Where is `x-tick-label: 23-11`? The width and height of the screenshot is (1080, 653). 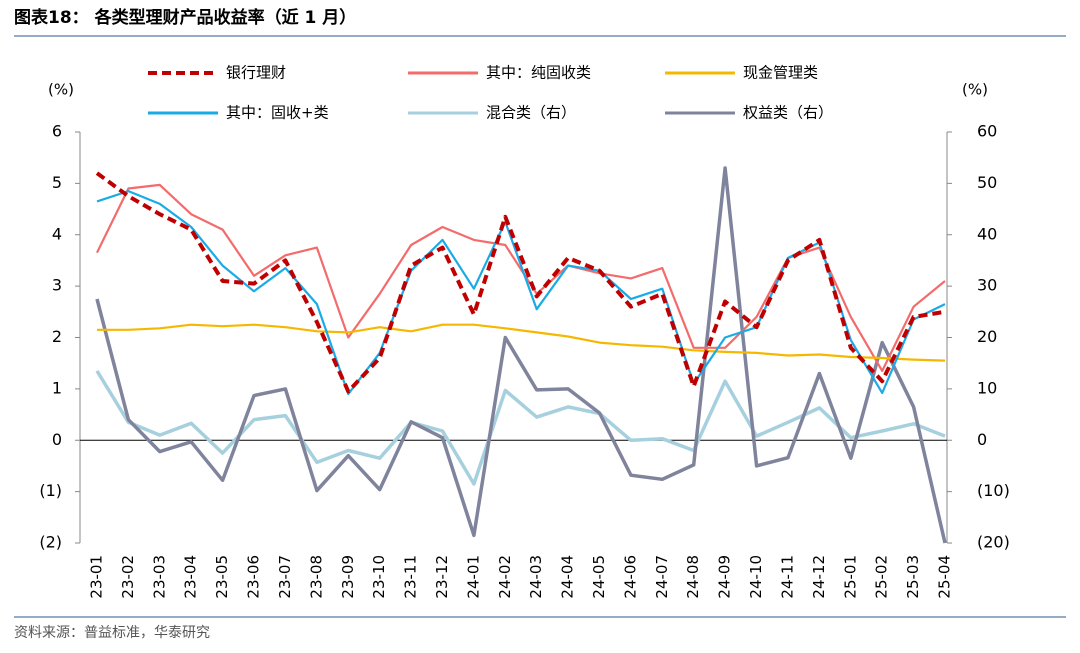 x-tick-label: 23-11 is located at coordinates (411, 577).